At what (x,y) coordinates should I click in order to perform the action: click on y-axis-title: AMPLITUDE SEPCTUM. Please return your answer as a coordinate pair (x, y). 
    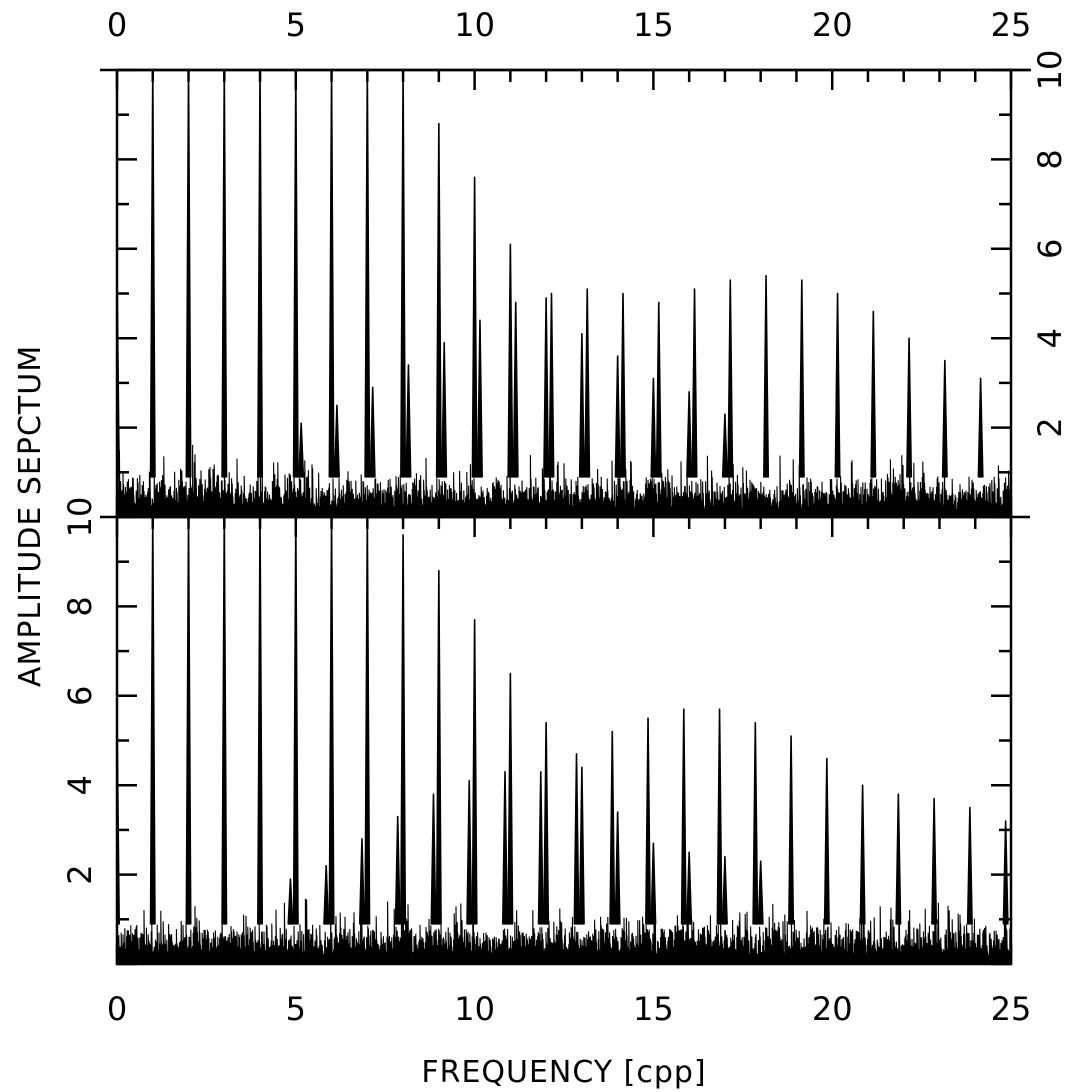
    Looking at the image, I should click on (30, 516).